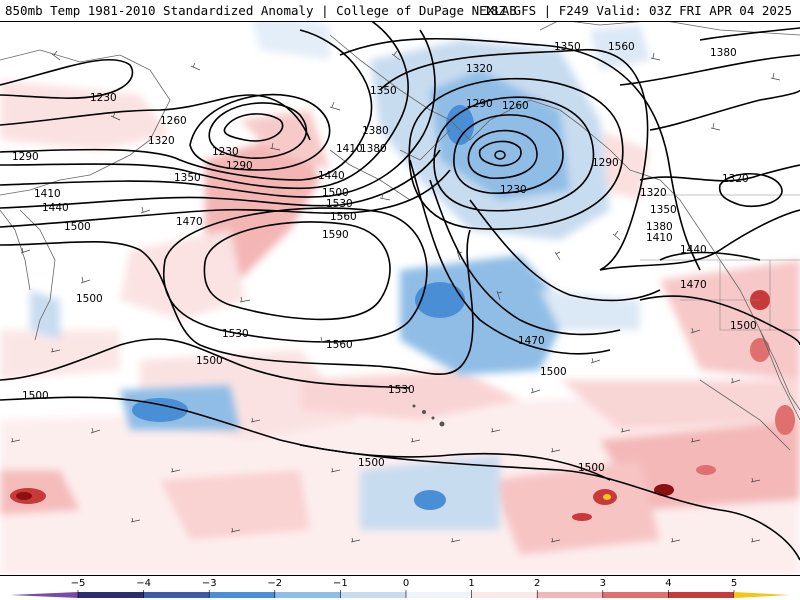  I want to click on colorbar-tick-label: 2, so click(537, 583).